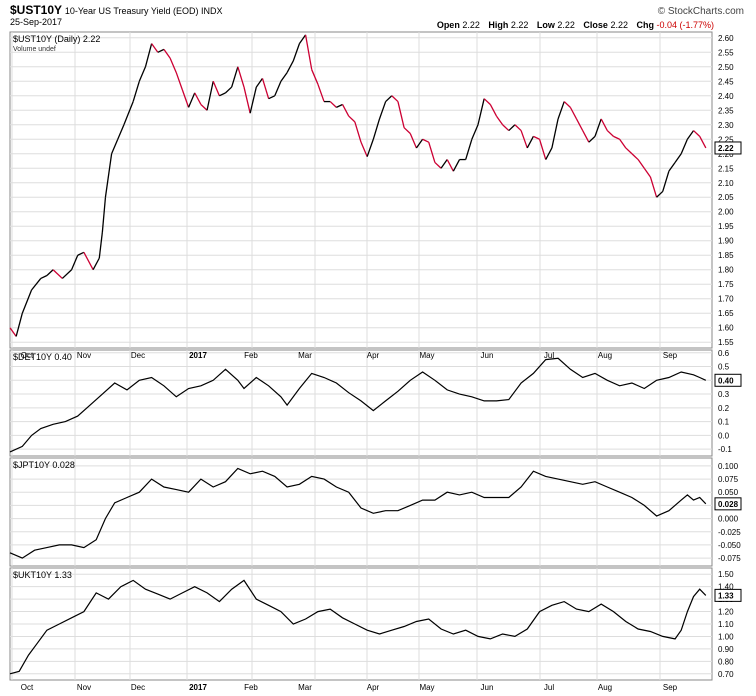  Describe the element at coordinates (726, 313) in the screenshot. I see `y-tick-label: 1.65` at that location.